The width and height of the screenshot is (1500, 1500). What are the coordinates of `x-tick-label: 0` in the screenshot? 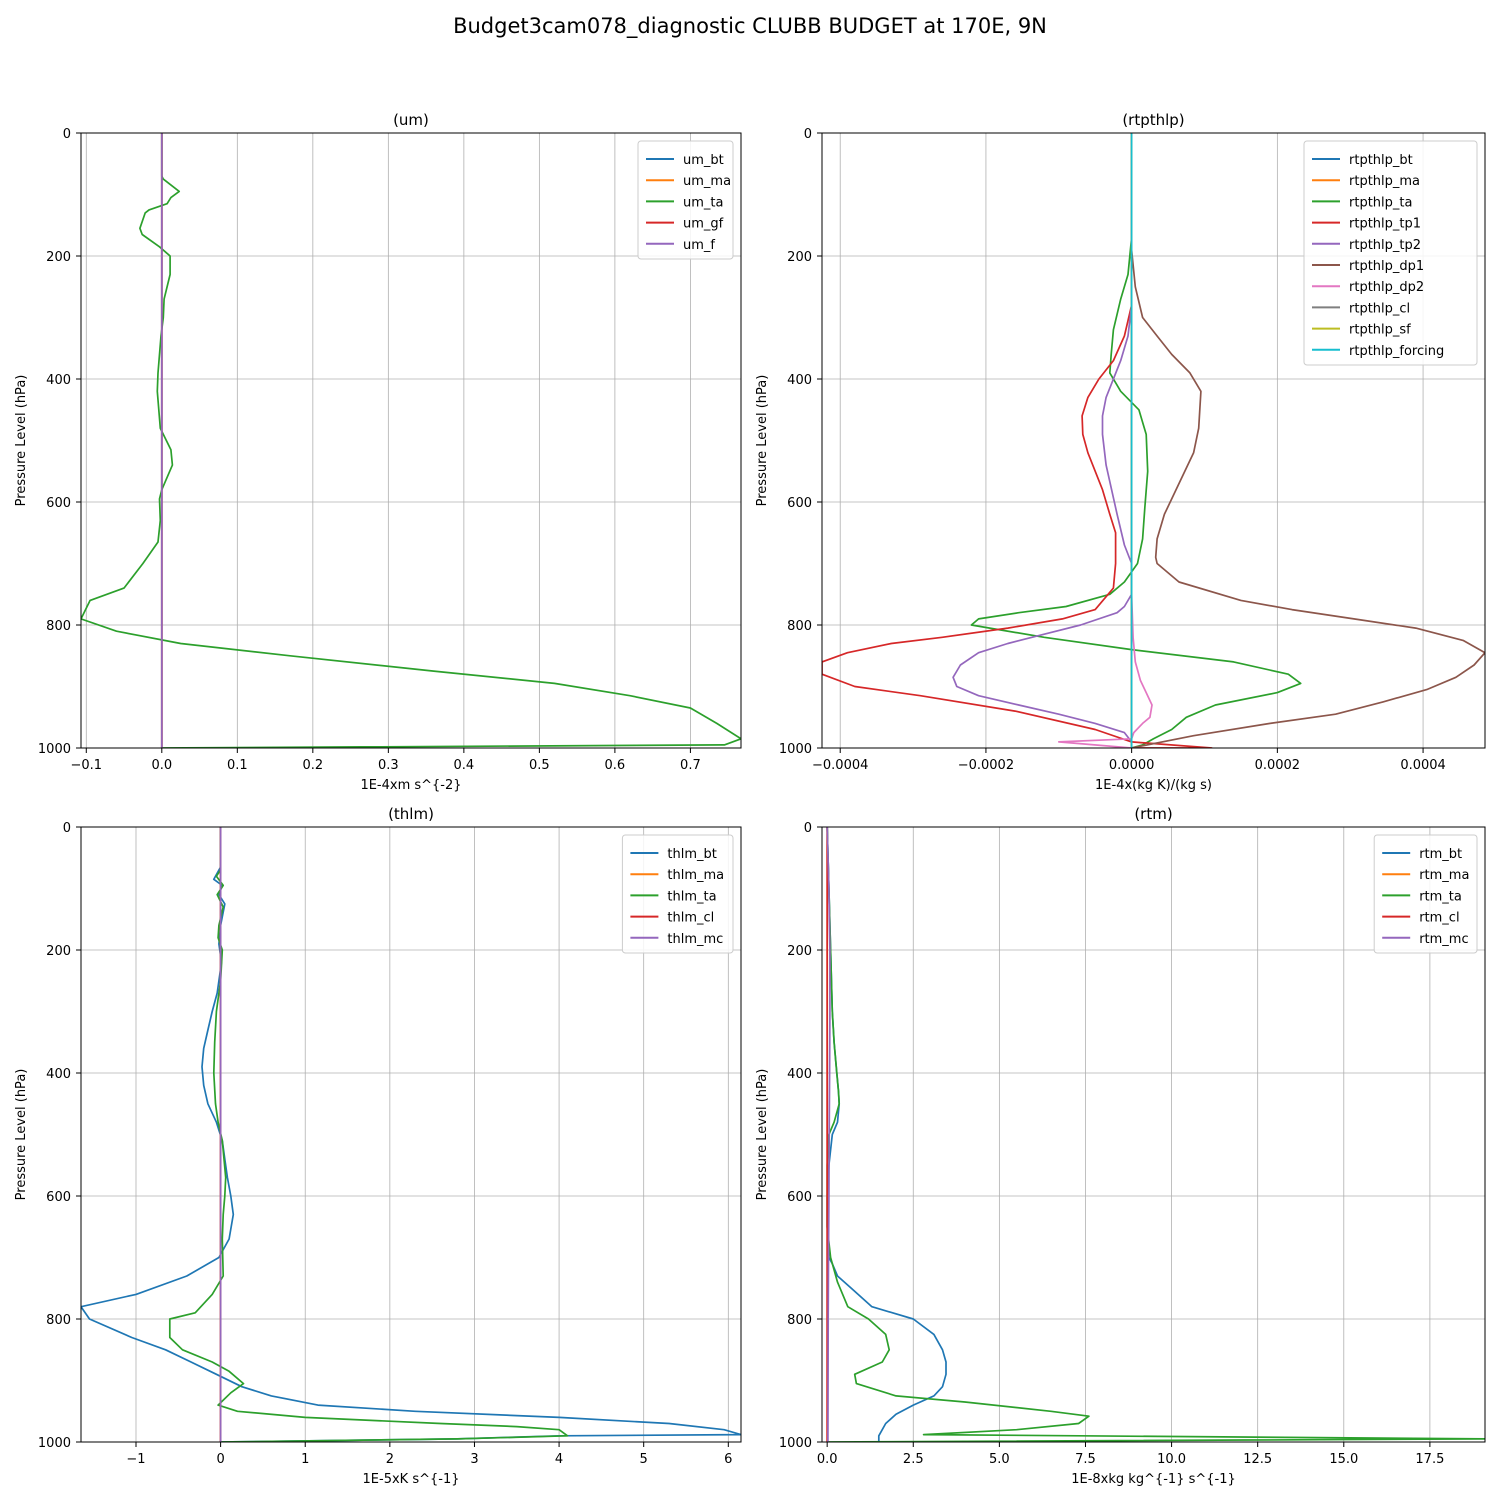 It's located at (220, 1459).